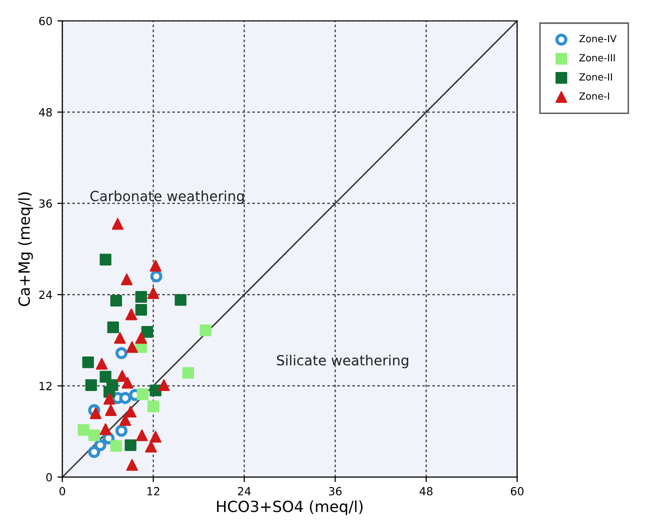  What do you see at coordinates (342, 361) in the screenshot?
I see `annotation: Silicate weathering` at bounding box center [342, 361].